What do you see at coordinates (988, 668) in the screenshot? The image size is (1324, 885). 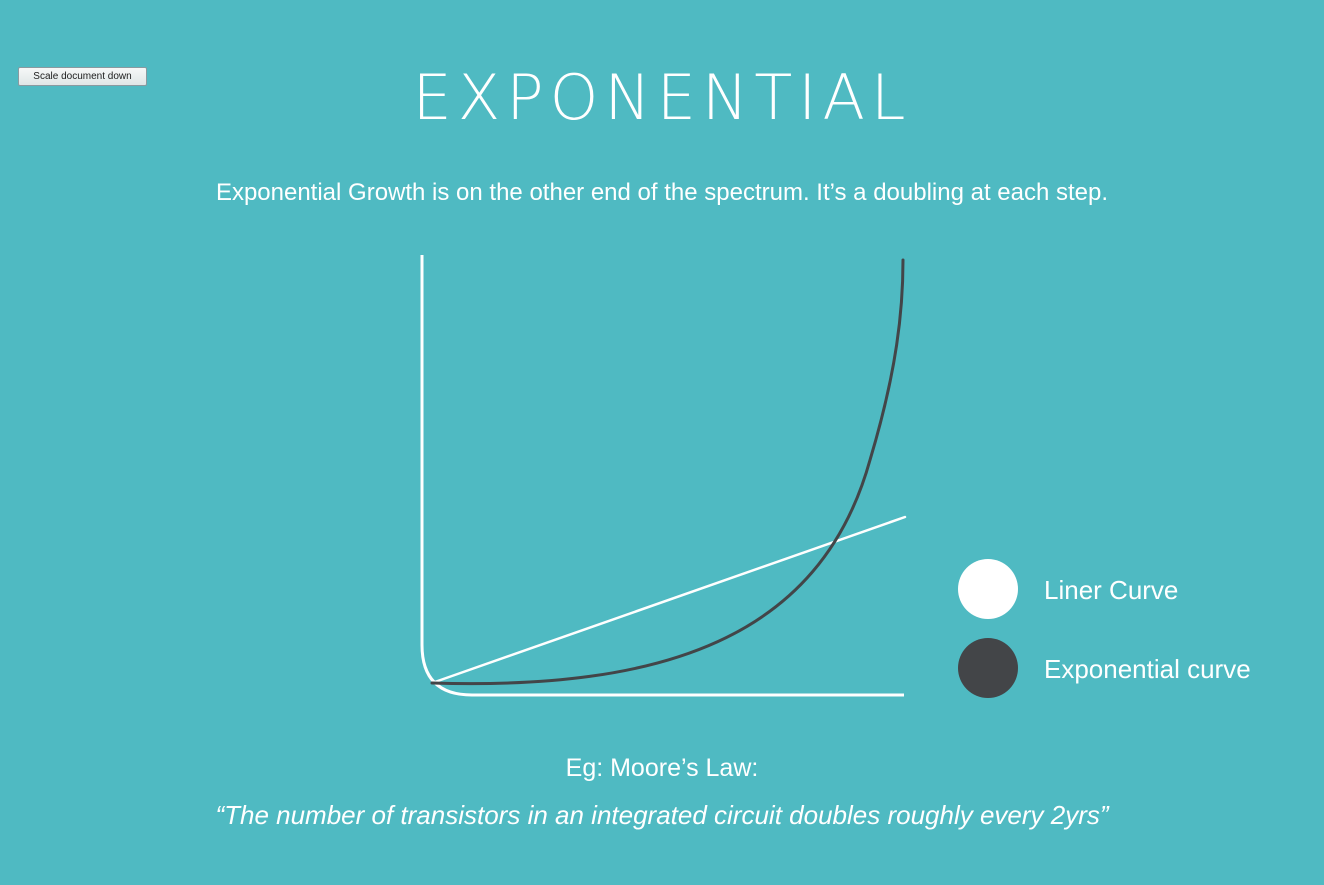 I see `exponential-dot-icon` at bounding box center [988, 668].